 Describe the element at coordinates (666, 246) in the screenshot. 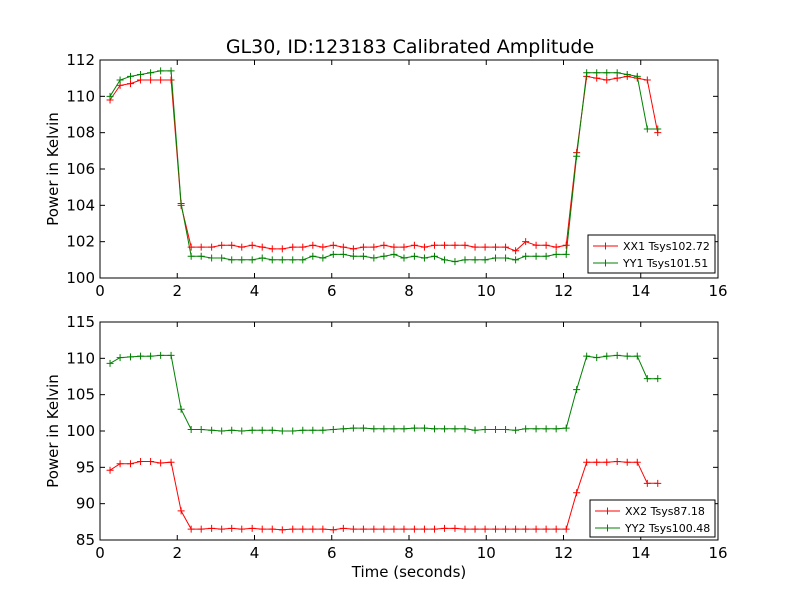

I see `legend-label: XX1 Tsys102.72` at that location.